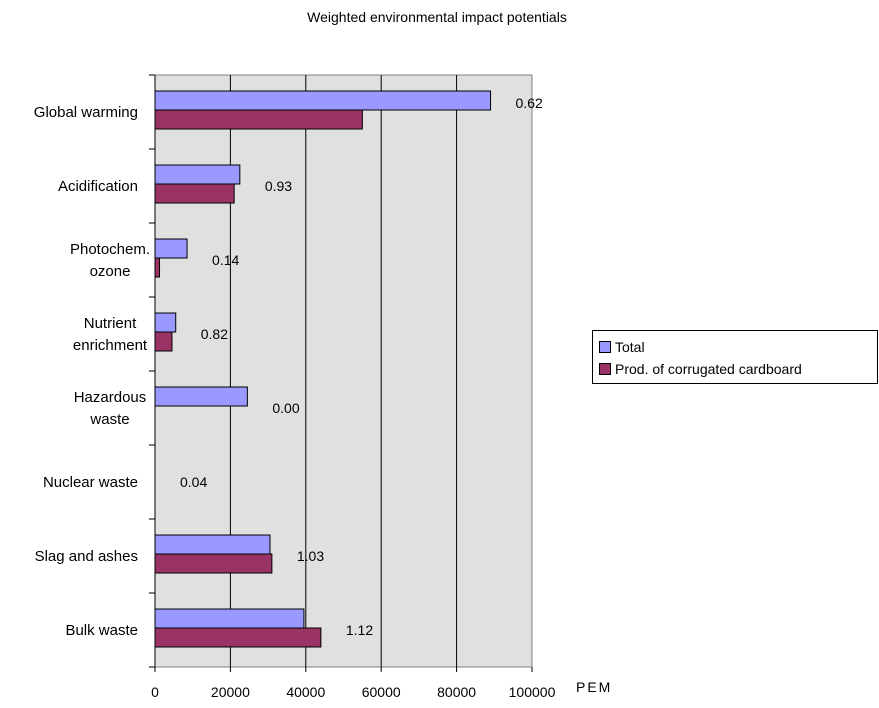 This screenshot has height=708, width=879. What do you see at coordinates (110, 260) in the screenshot?
I see `y-tick-label-2: Photochem. ozone` at bounding box center [110, 260].